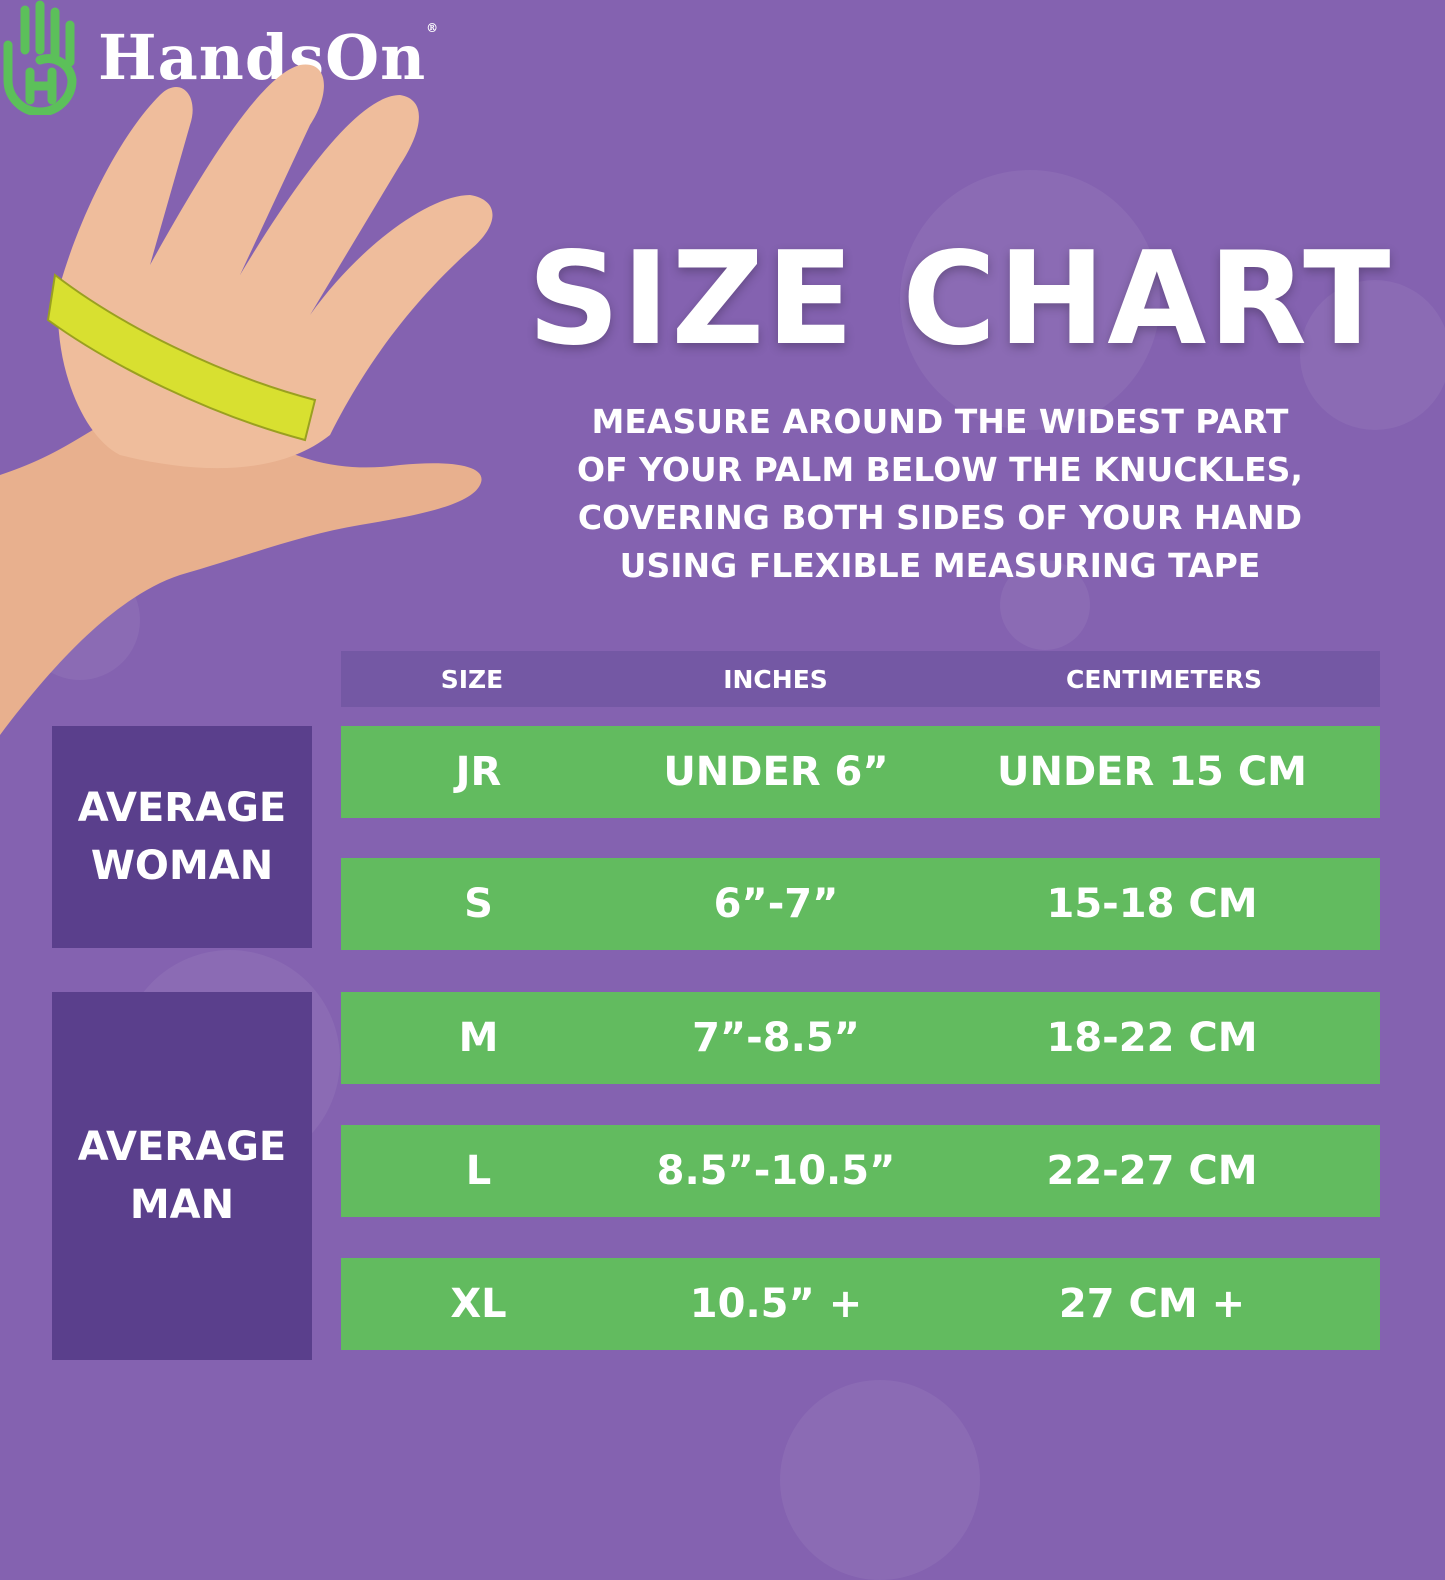  I want to click on cm-cell: UNDER 15 CM, so click(1152, 772).